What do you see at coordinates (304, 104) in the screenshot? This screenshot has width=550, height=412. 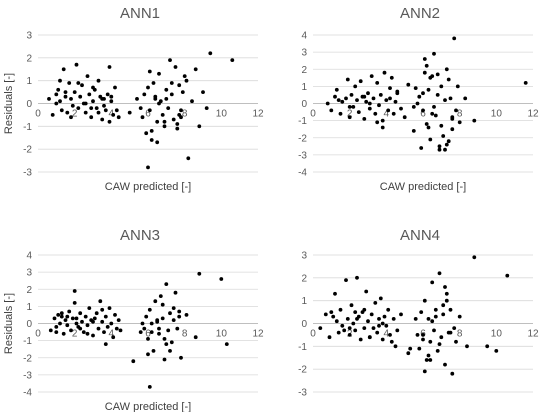 I see `y-tick-label: 0` at bounding box center [304, 104].